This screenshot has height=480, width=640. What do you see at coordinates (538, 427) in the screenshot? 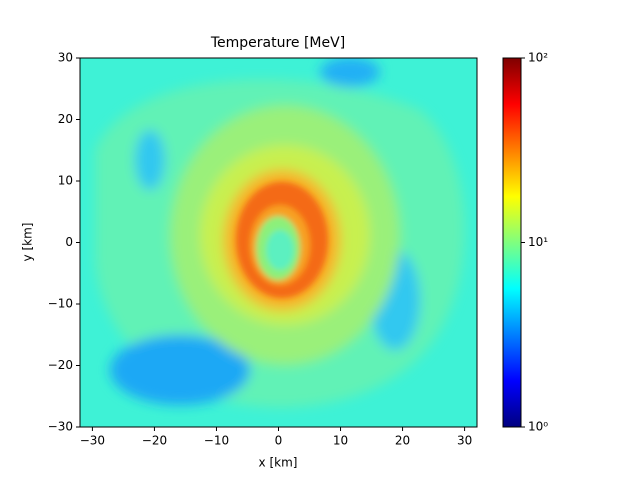
I see `colorbar-tick-label: 10⁰` at bounding box center [538, 427].